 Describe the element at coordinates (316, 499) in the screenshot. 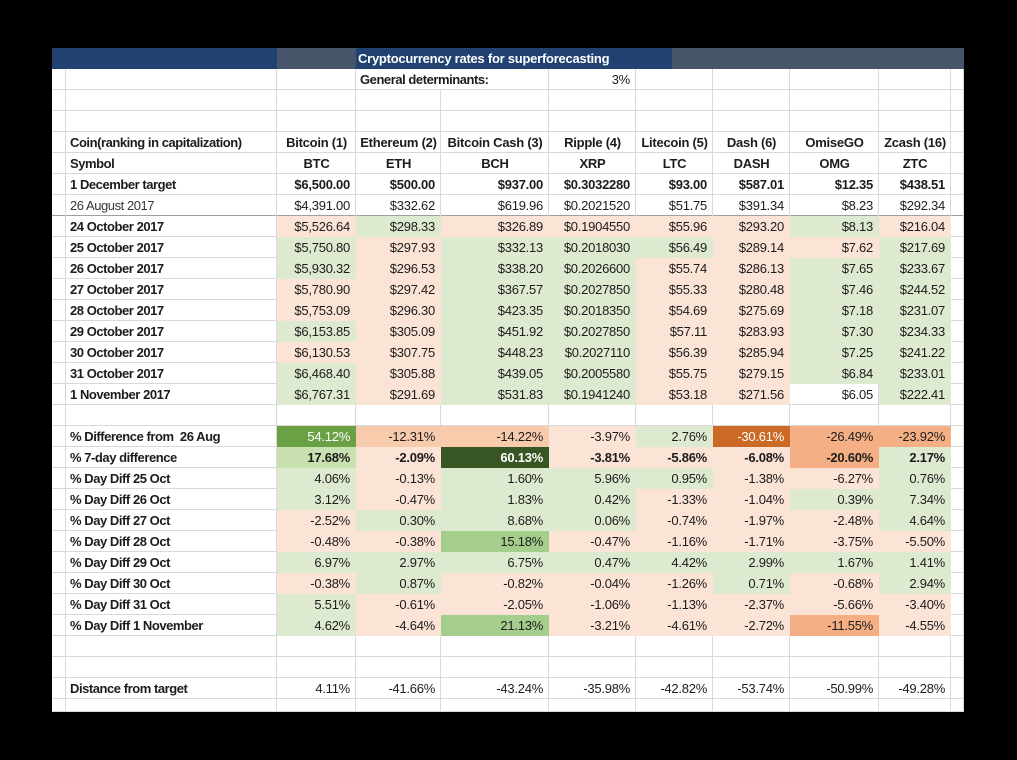

I see `pct-cell: 3.12%` at that location.